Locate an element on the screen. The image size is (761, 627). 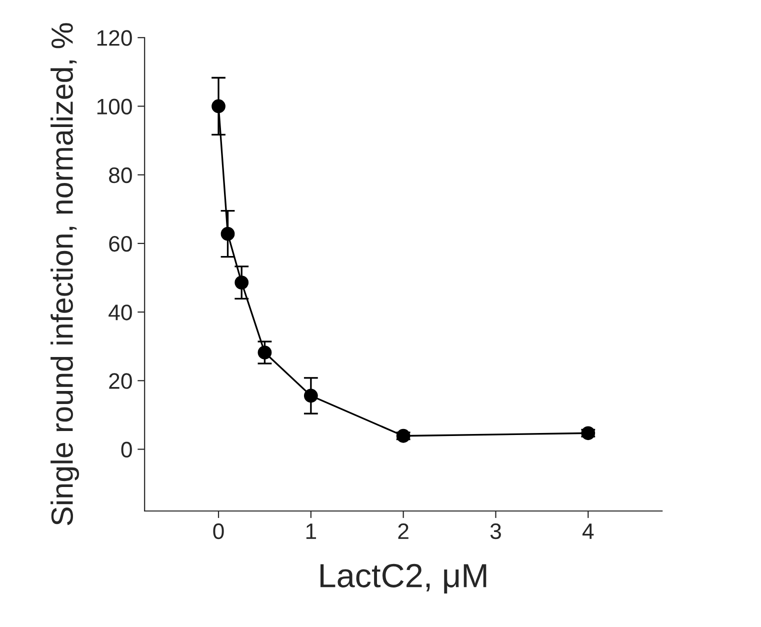
y-tick-label: 80 is located at coordinates (120, 175).